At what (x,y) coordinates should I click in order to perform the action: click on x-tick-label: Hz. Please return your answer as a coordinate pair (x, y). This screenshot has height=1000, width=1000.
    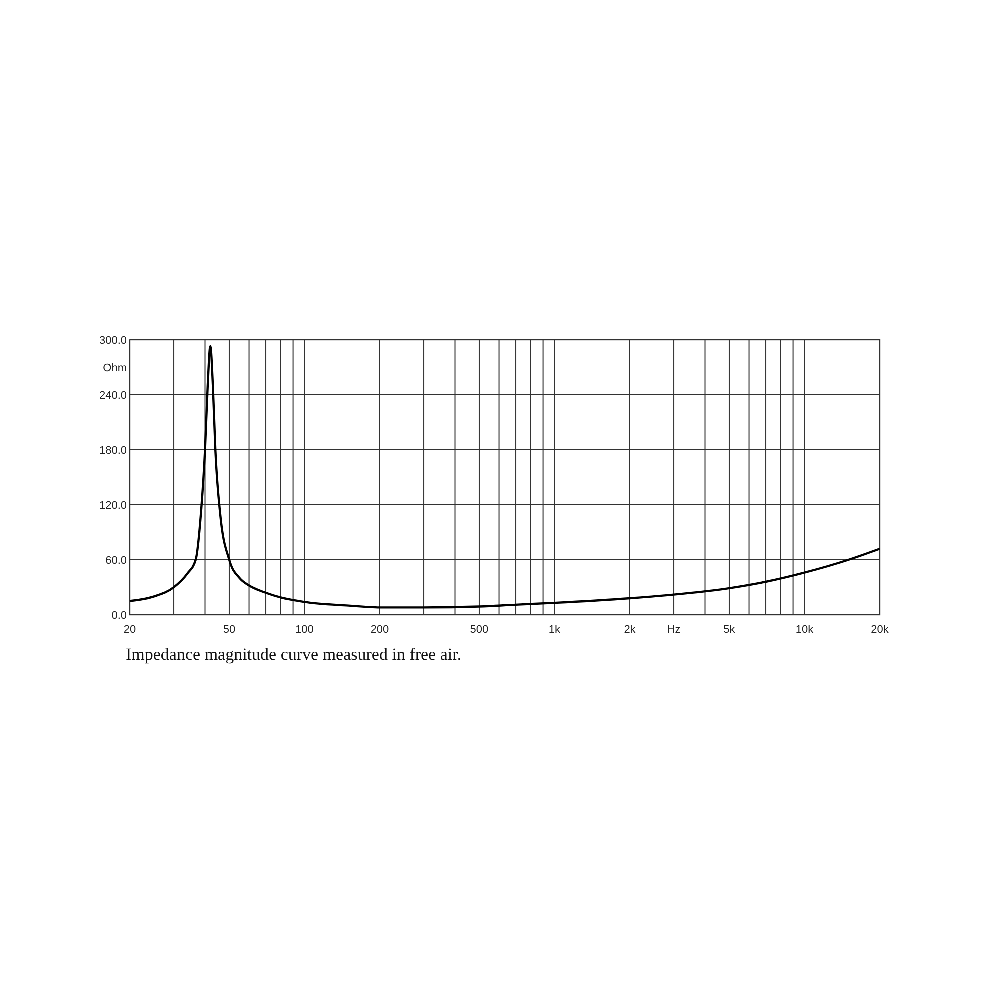
    Looking at the image, I should click on (674, 630).